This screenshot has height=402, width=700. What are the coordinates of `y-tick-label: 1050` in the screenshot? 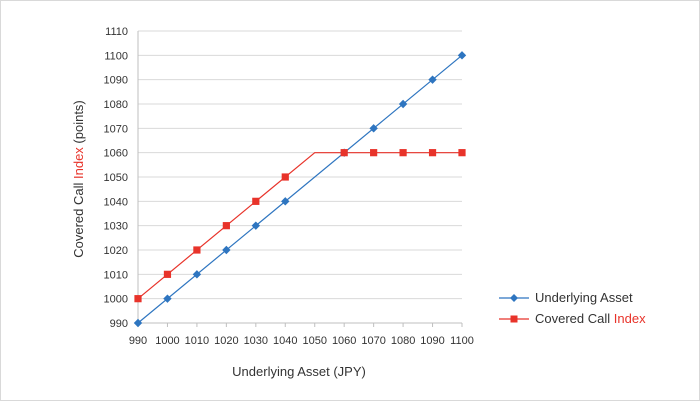 It's located at (116, 178).